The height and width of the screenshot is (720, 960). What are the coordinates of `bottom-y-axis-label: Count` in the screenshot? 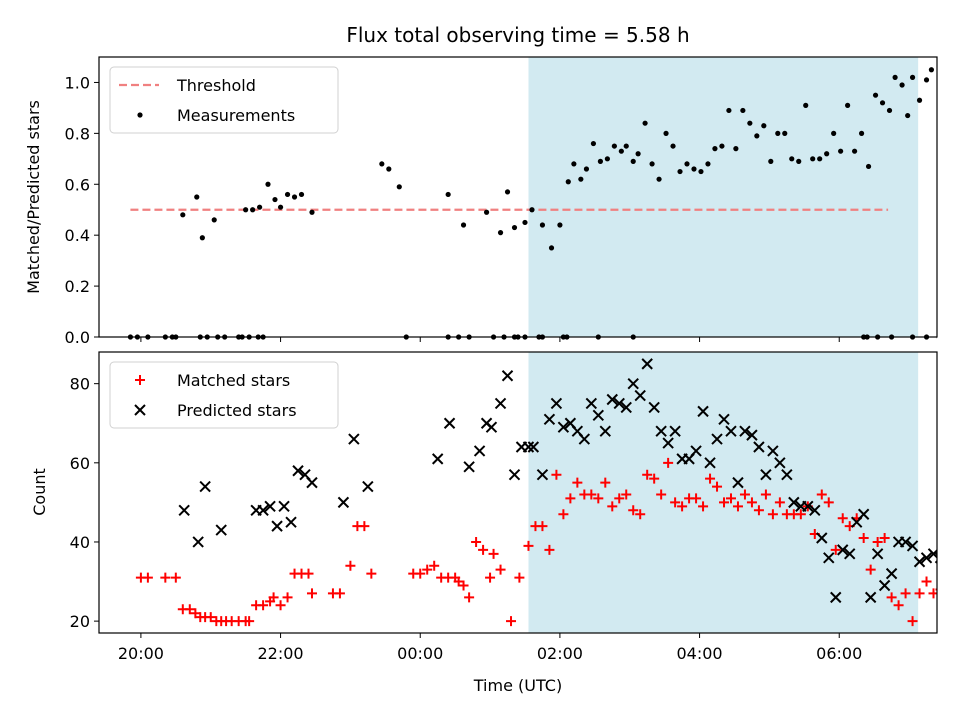 It's located at (39, 492).